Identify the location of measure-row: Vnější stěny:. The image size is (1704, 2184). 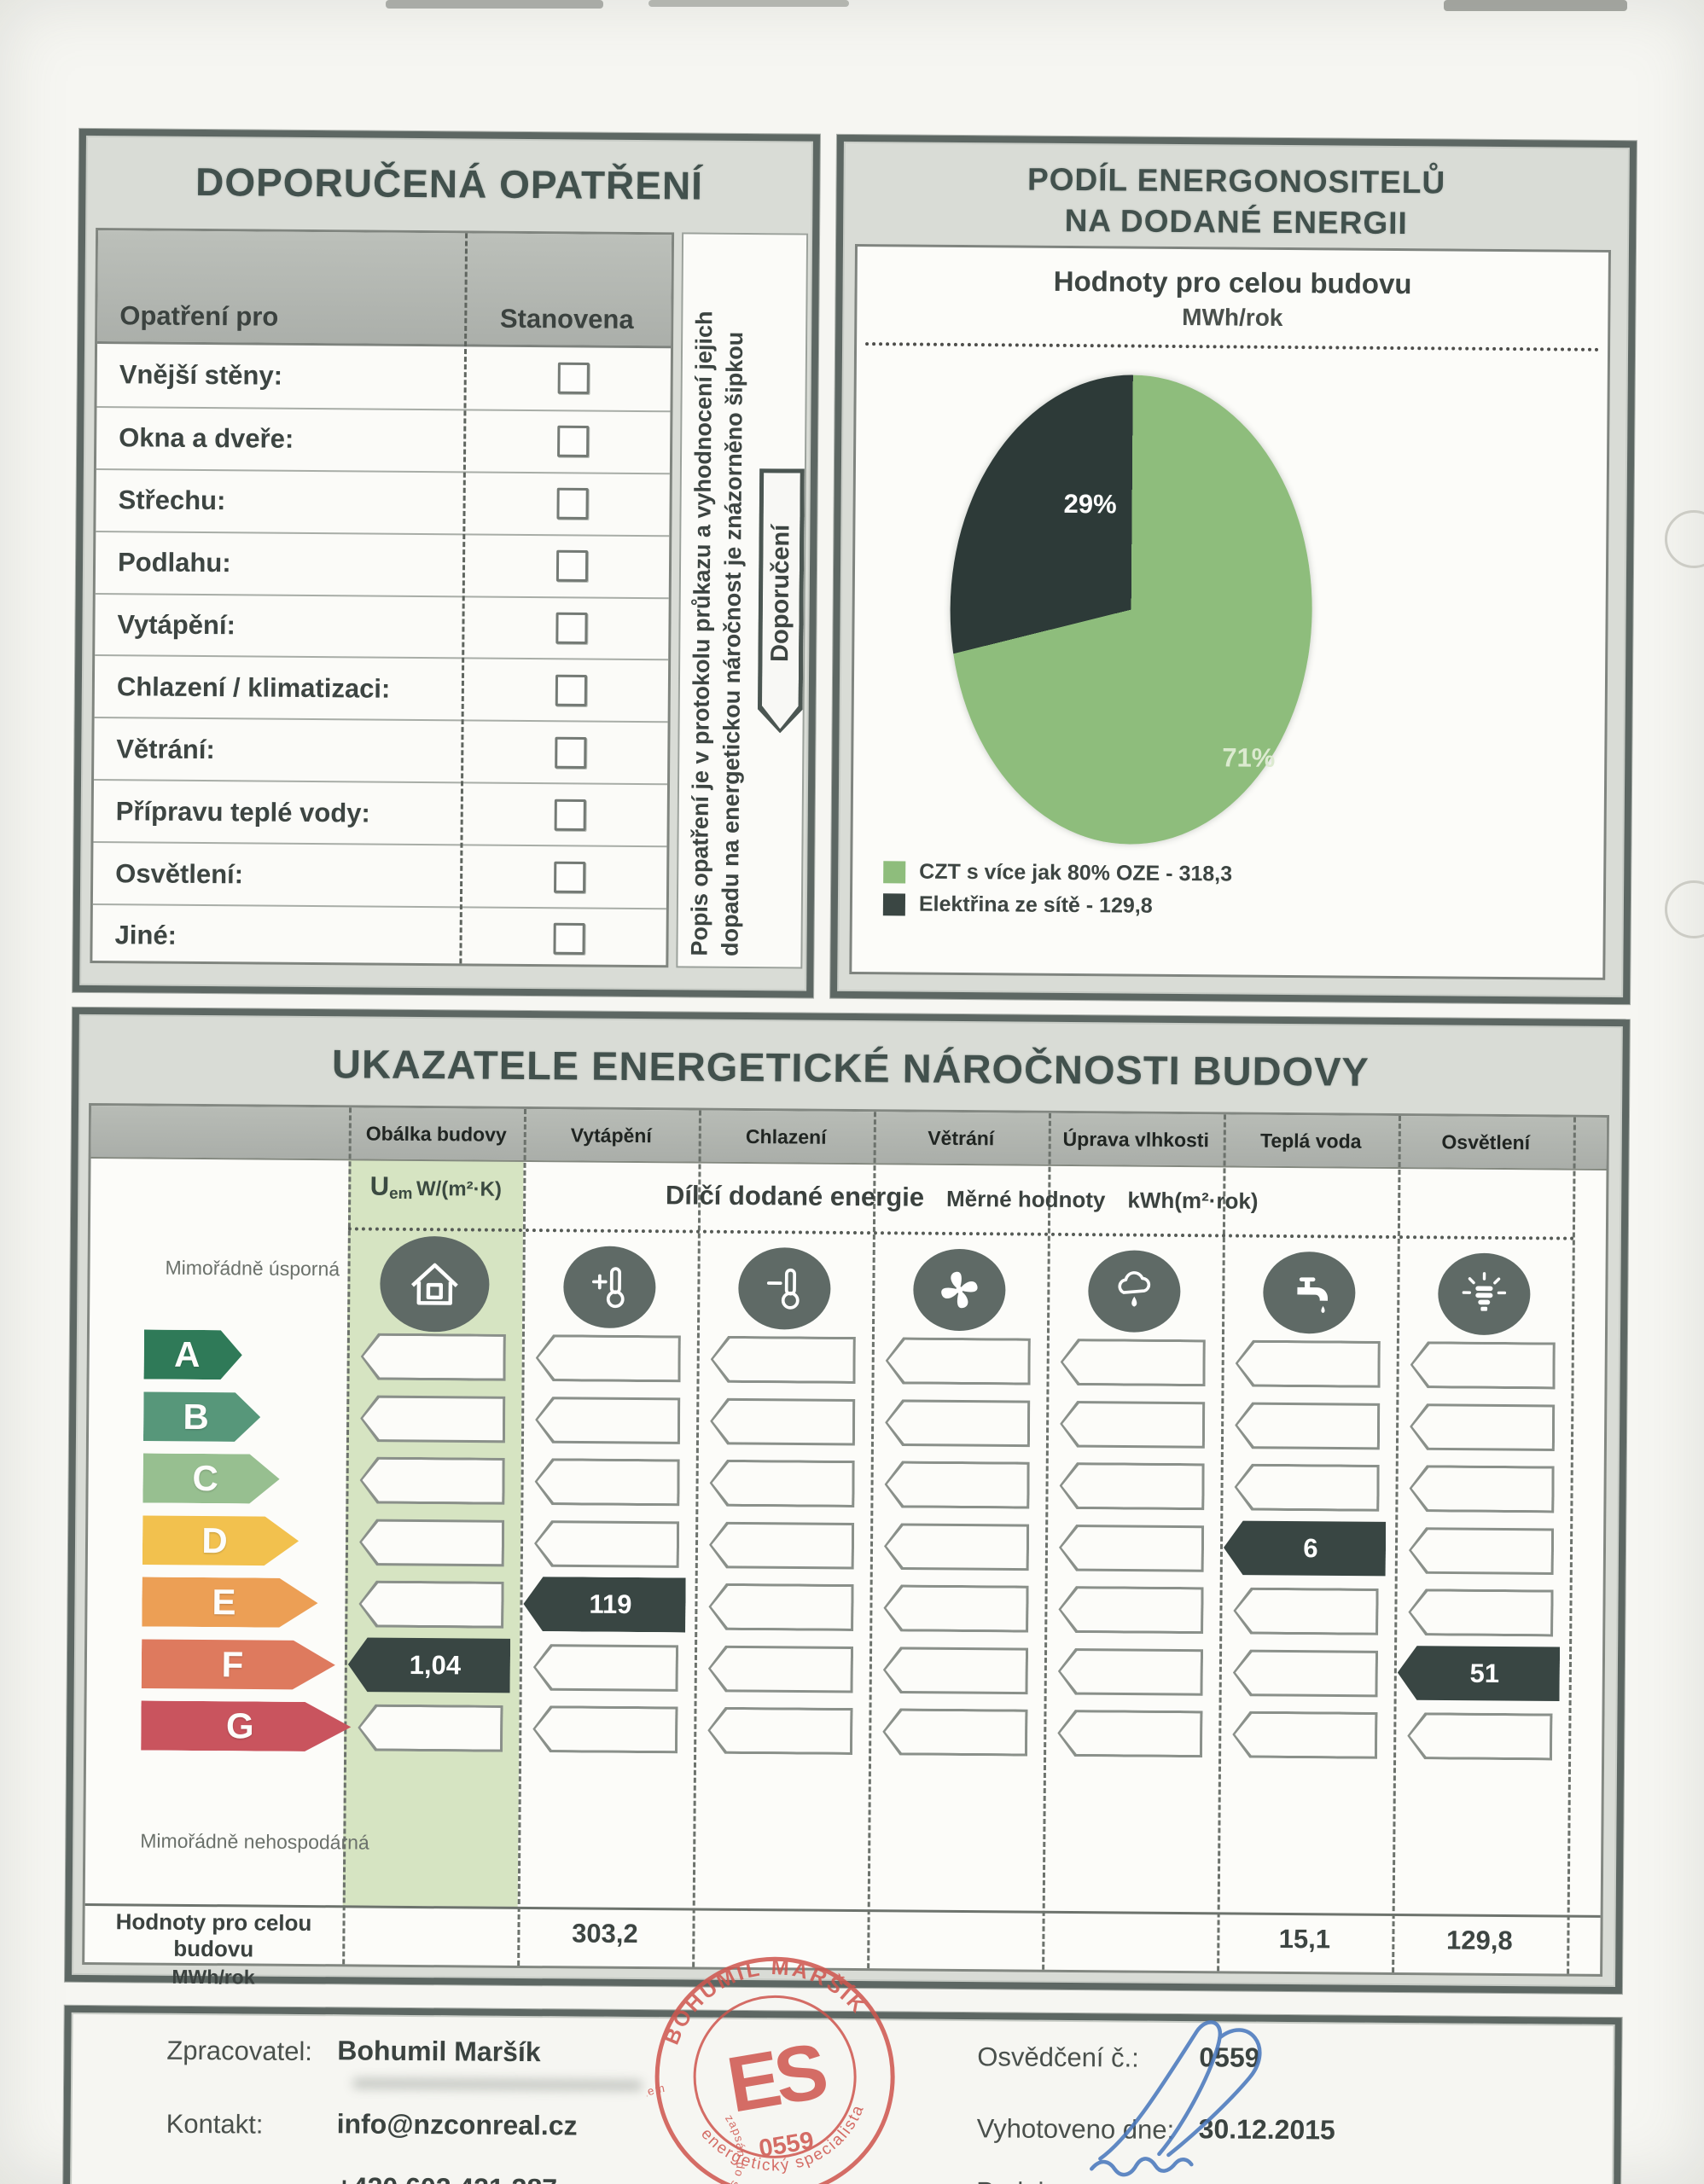
(384, 377).